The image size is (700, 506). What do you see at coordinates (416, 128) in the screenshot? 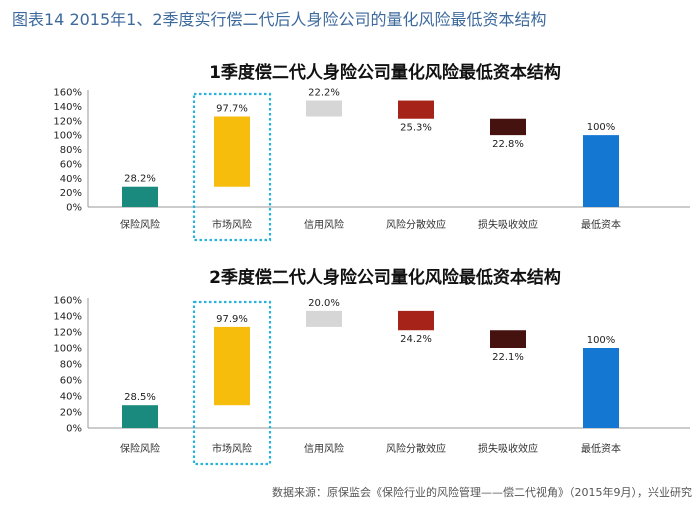
I see `data-label: 25.3%` at bounding box center [416, 128].